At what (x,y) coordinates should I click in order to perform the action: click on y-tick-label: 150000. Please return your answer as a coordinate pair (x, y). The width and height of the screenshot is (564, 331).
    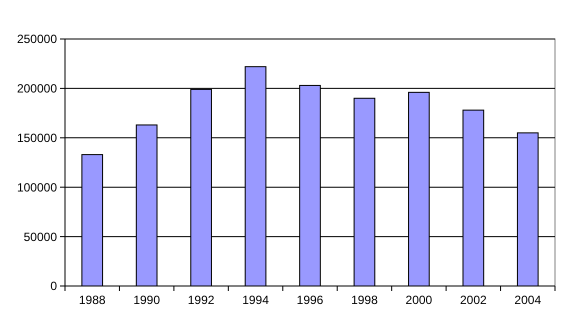
    Looking at the image, I should click on (37, 138).